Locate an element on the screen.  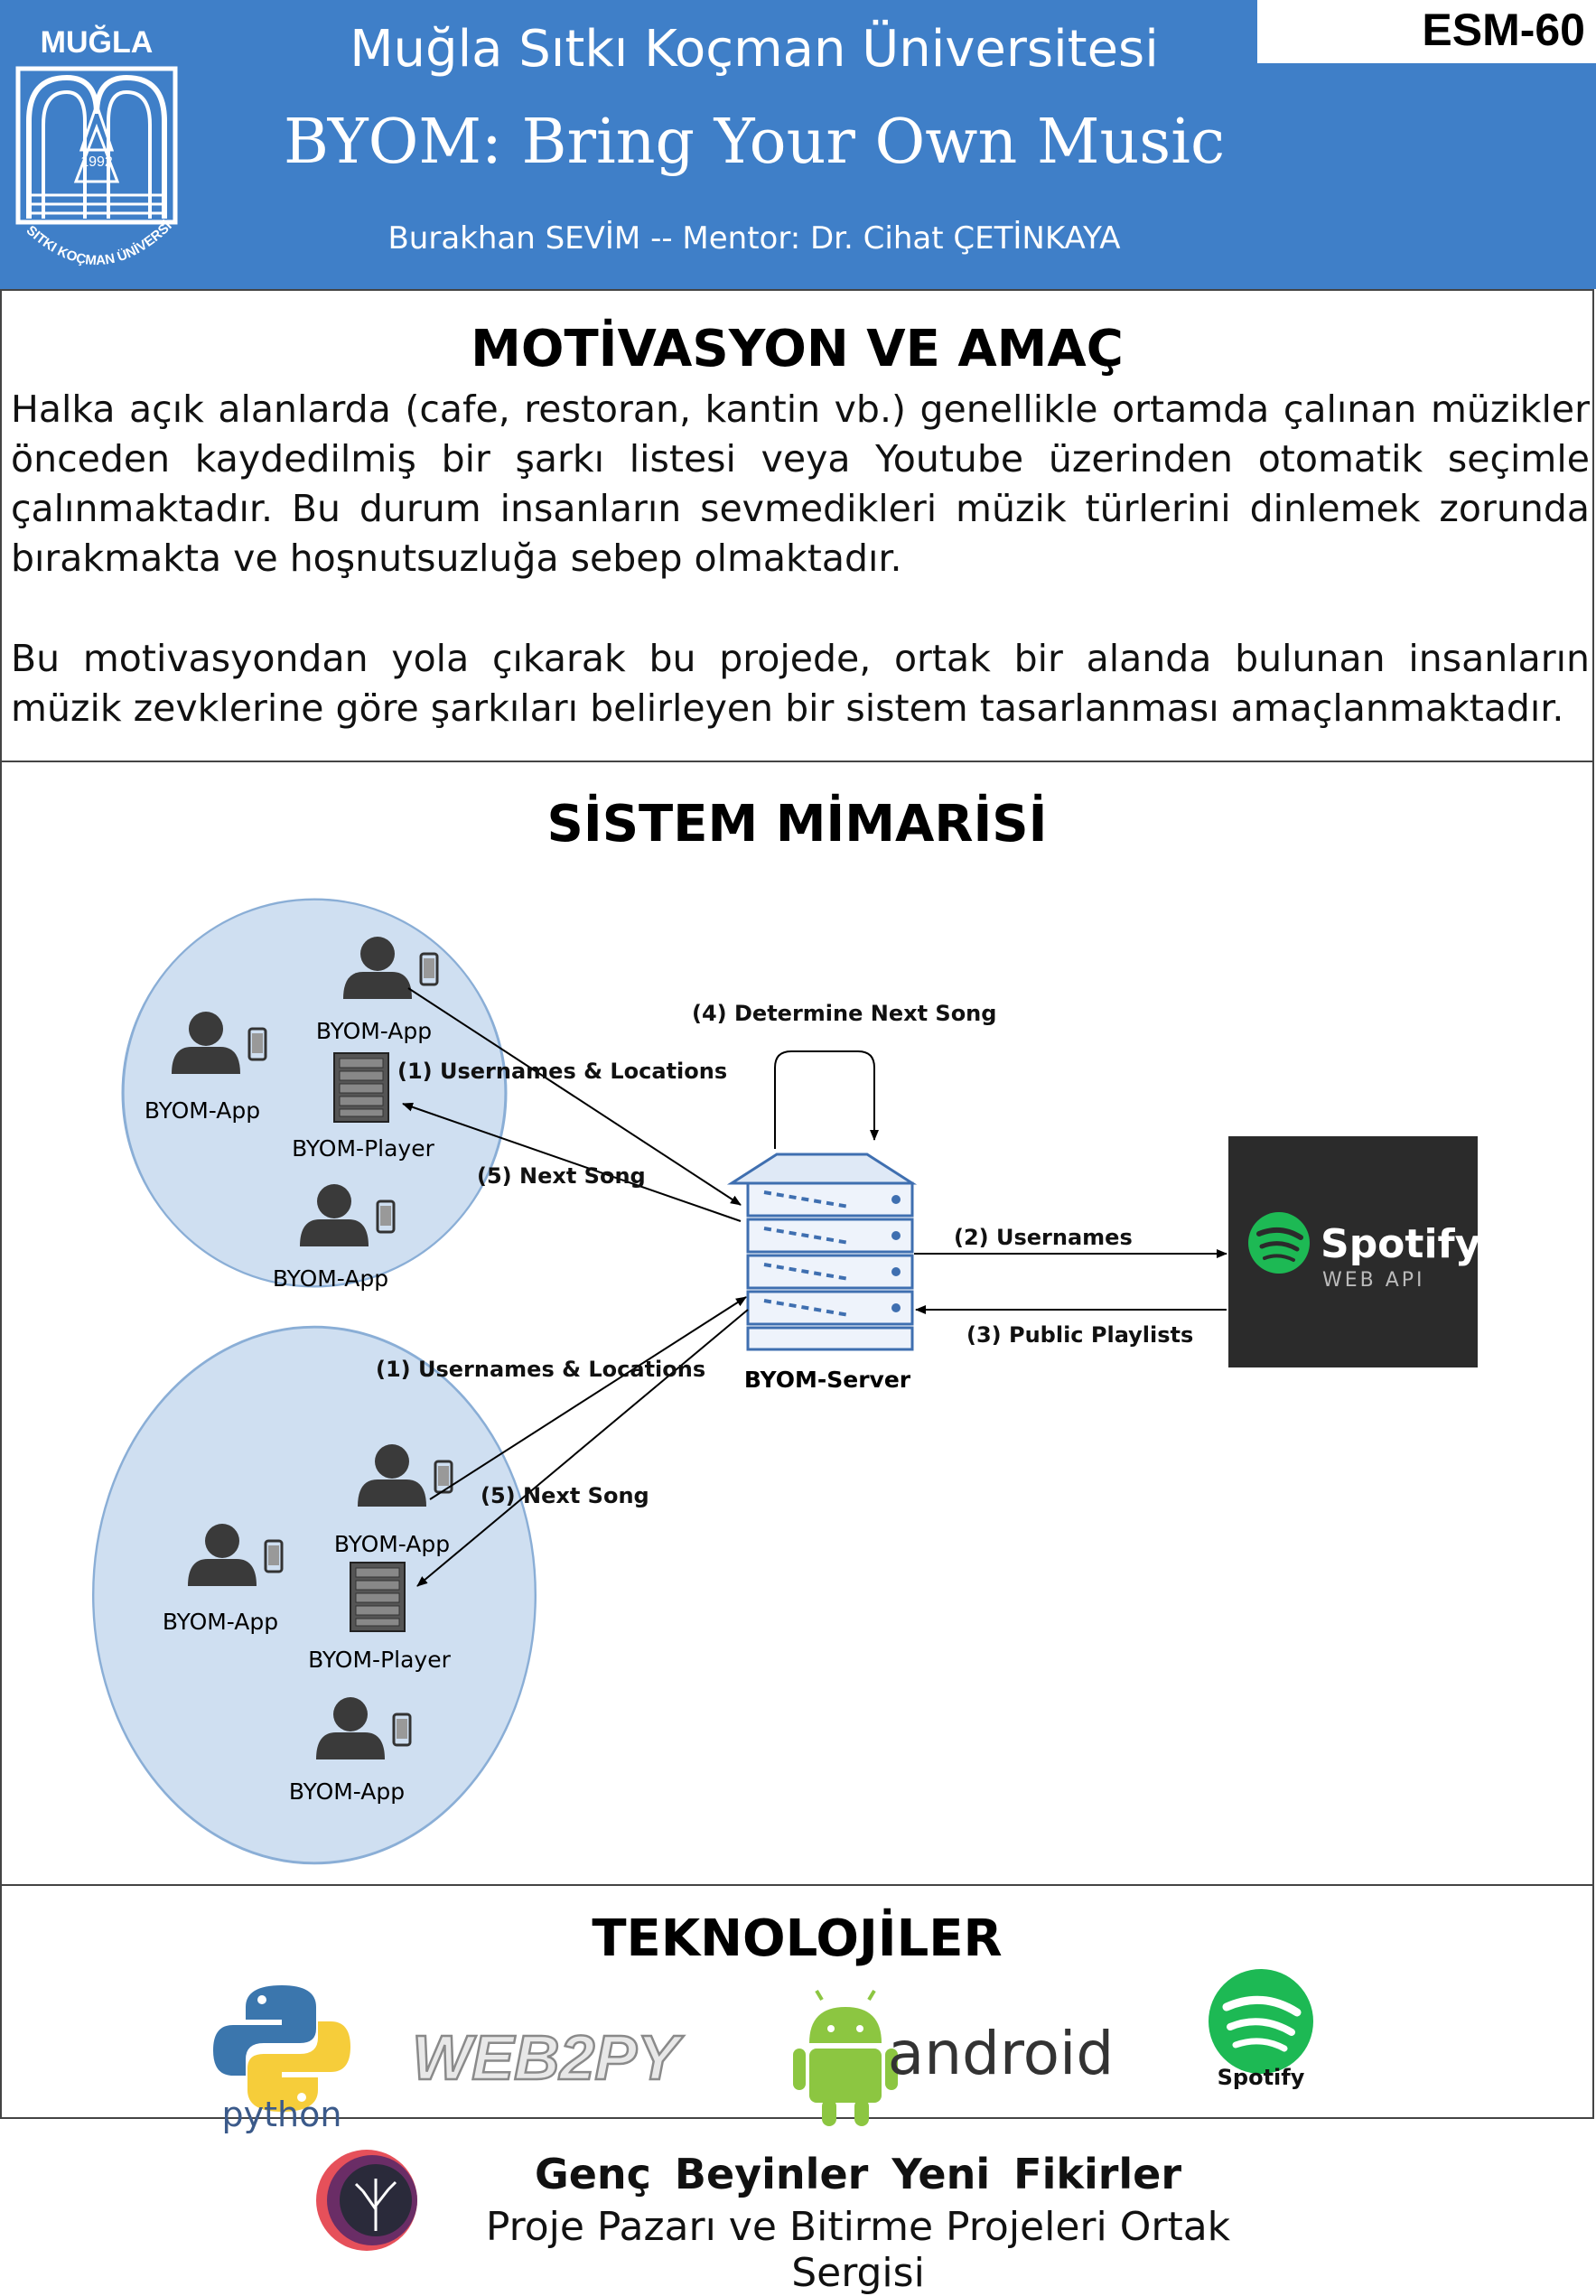
university-logo: MUĞLA 1992 SITKI KOÇMAN ÜNİVERSİTESİ is located at coordinates (94, 141).